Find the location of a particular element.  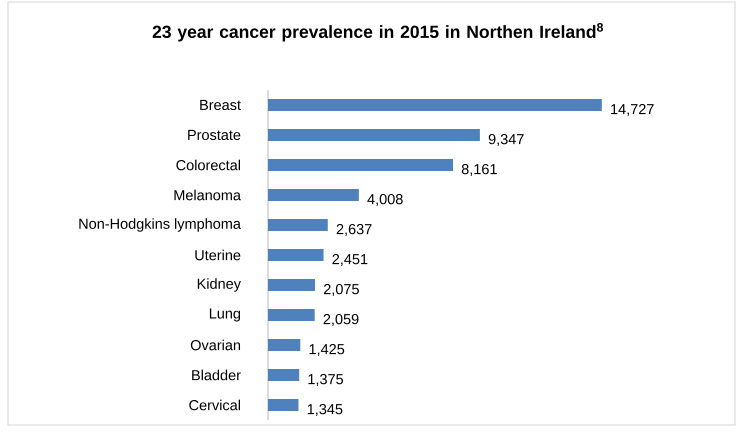

data-label: 4,008 is located at coordinates (385, 200).